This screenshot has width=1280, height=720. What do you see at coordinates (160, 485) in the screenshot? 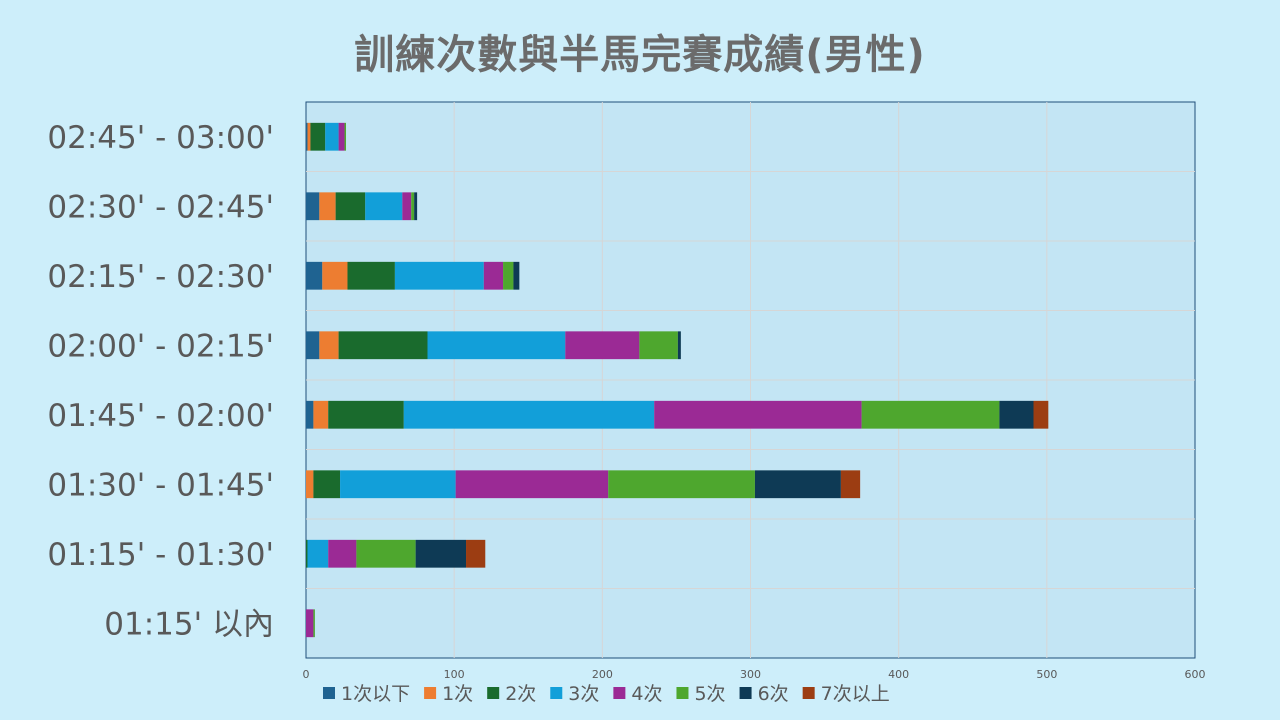
I see `category-label: 01:30' - 01:45'` at bounding box center [160, 485].